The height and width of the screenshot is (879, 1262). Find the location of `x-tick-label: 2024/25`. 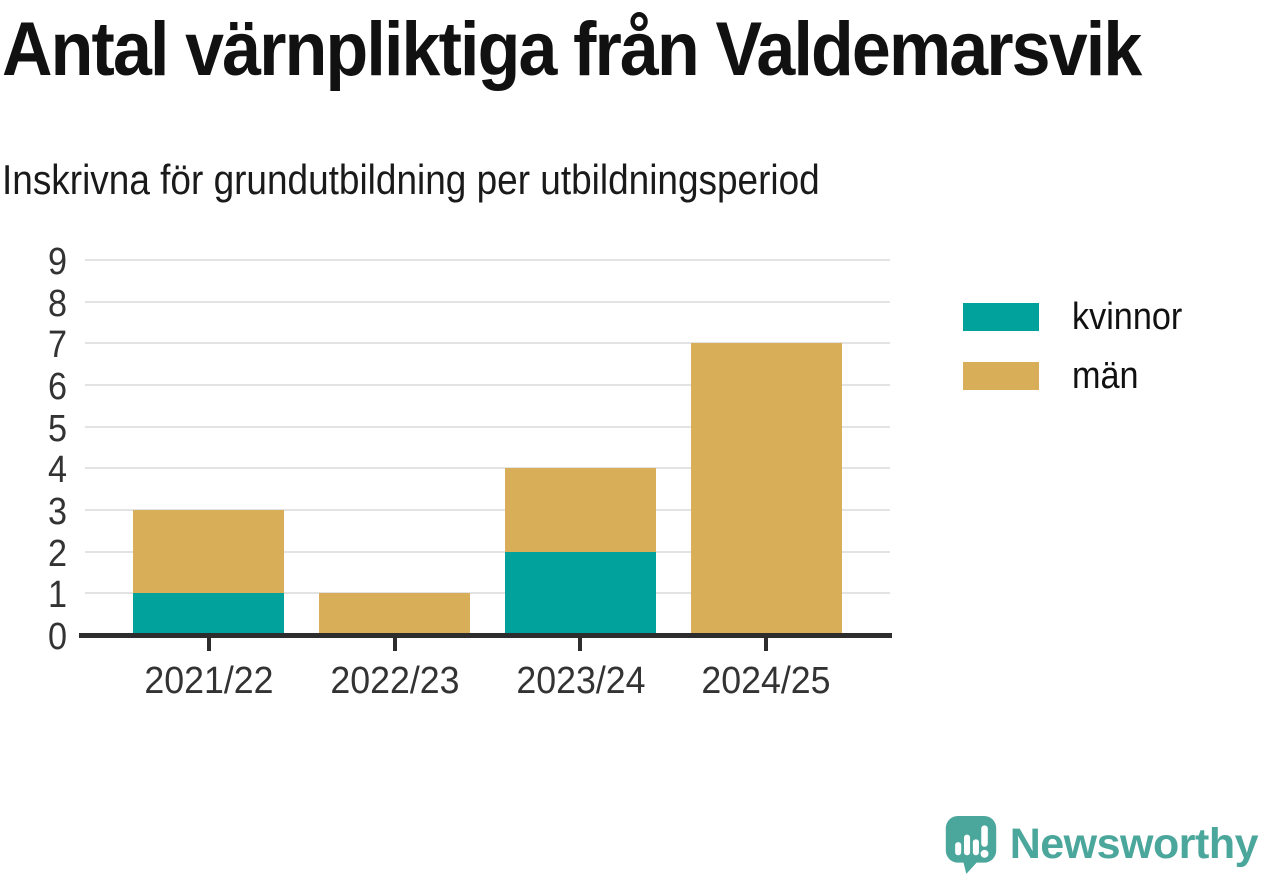

x-tick-label: 2024/25 is located at coordinates (766, 681).